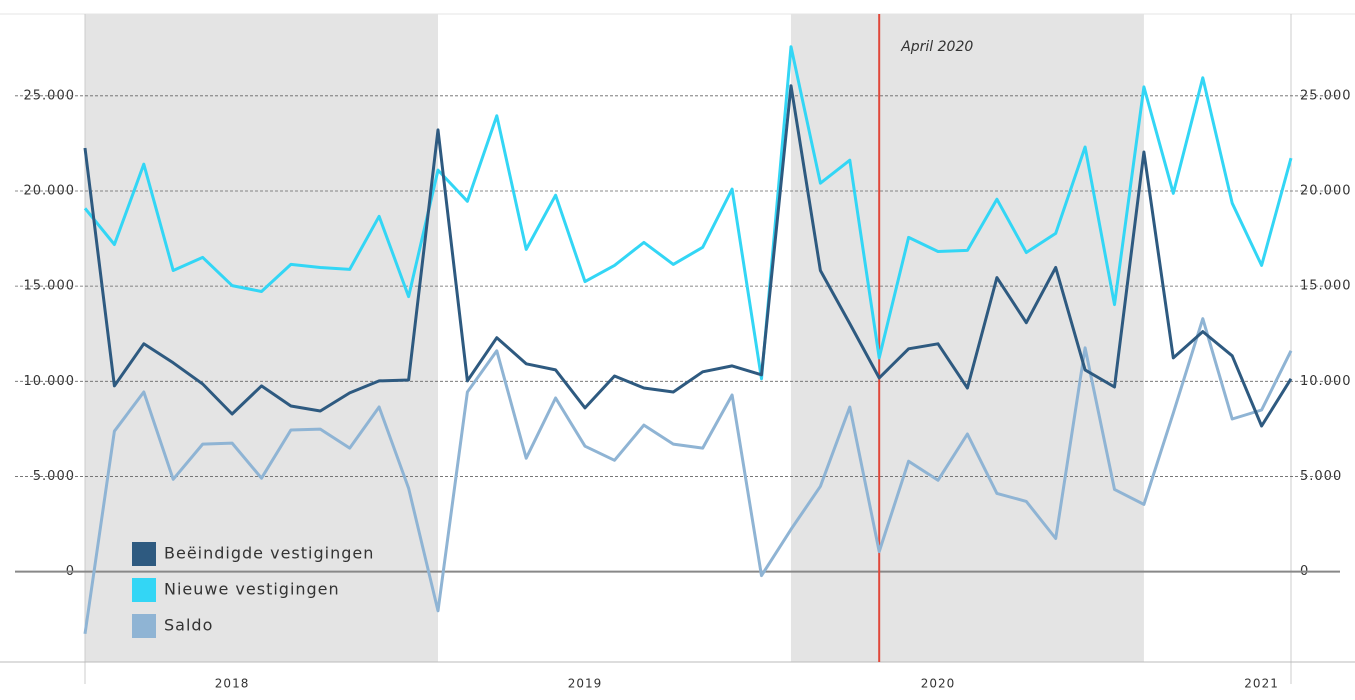 Image resolution: width=1355 pixels, height=700 pixels. Describe the element at coordinates (936, 47) in the screenshot. I see `annotation-text: April 2020` at that location.